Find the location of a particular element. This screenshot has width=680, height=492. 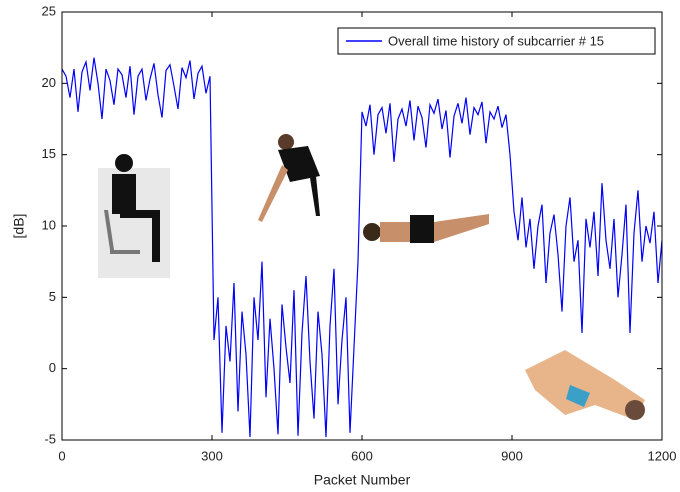

x-tick-label: 600 is located at coordinates (362, 455).